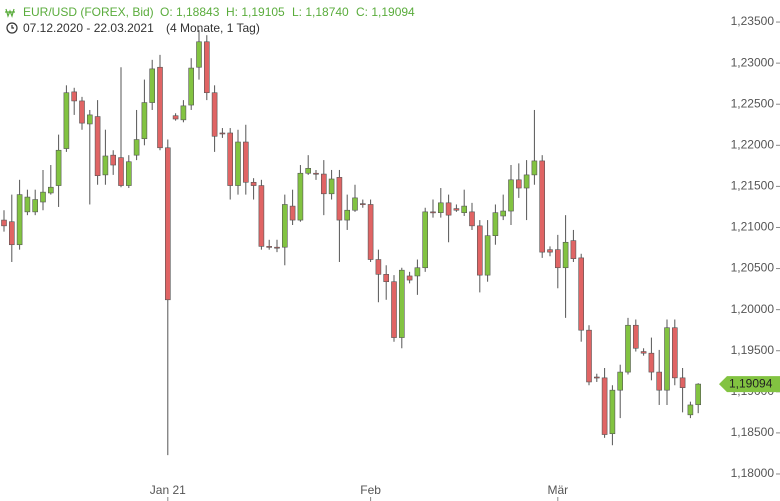 Image resolution: width=780 pixels, height=501 pixels. I want to click on clock-icon, so click(12, 28).